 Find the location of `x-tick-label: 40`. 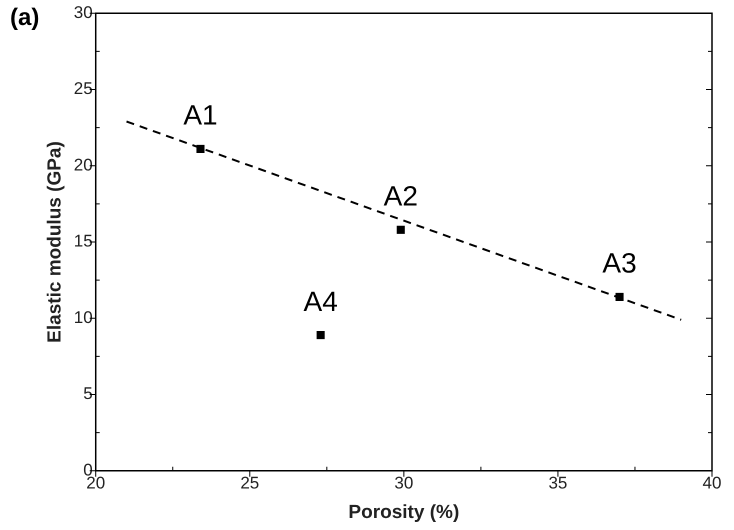

x-tick-label: 40 is located at coordinates (712, 483).